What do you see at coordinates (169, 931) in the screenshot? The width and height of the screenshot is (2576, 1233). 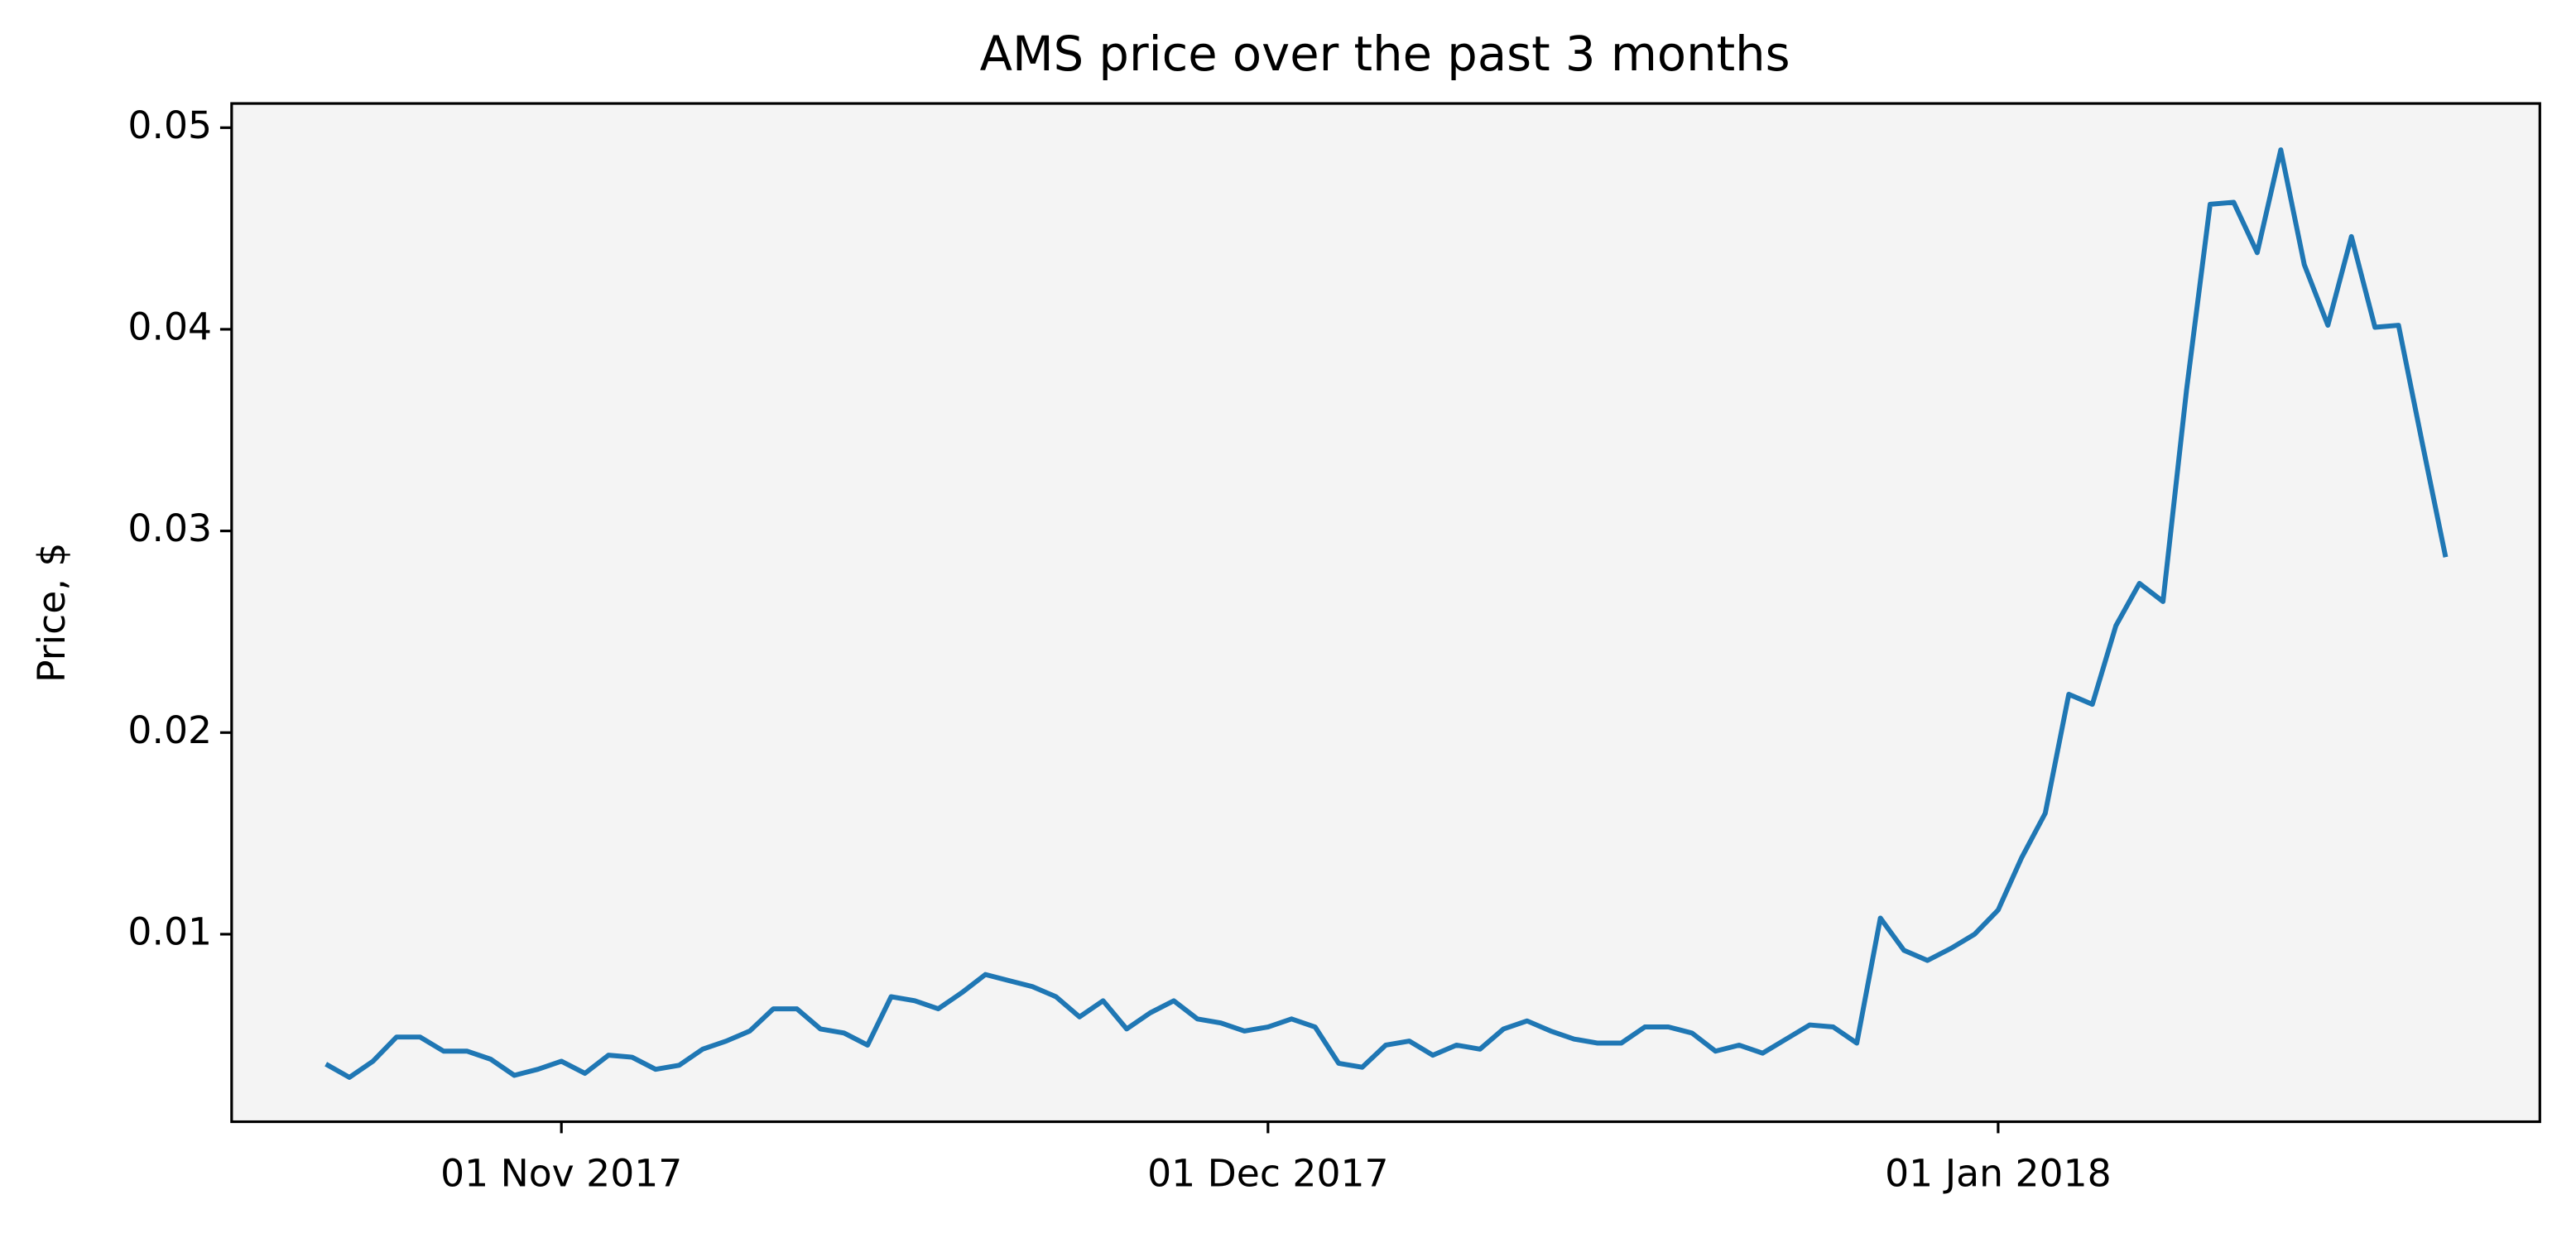 I see `y-tick-label: 0.01` at bounding box center [169, 931].